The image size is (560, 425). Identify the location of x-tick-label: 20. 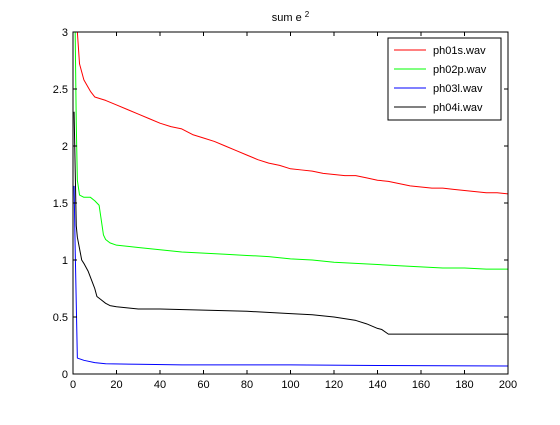
(116, 385).